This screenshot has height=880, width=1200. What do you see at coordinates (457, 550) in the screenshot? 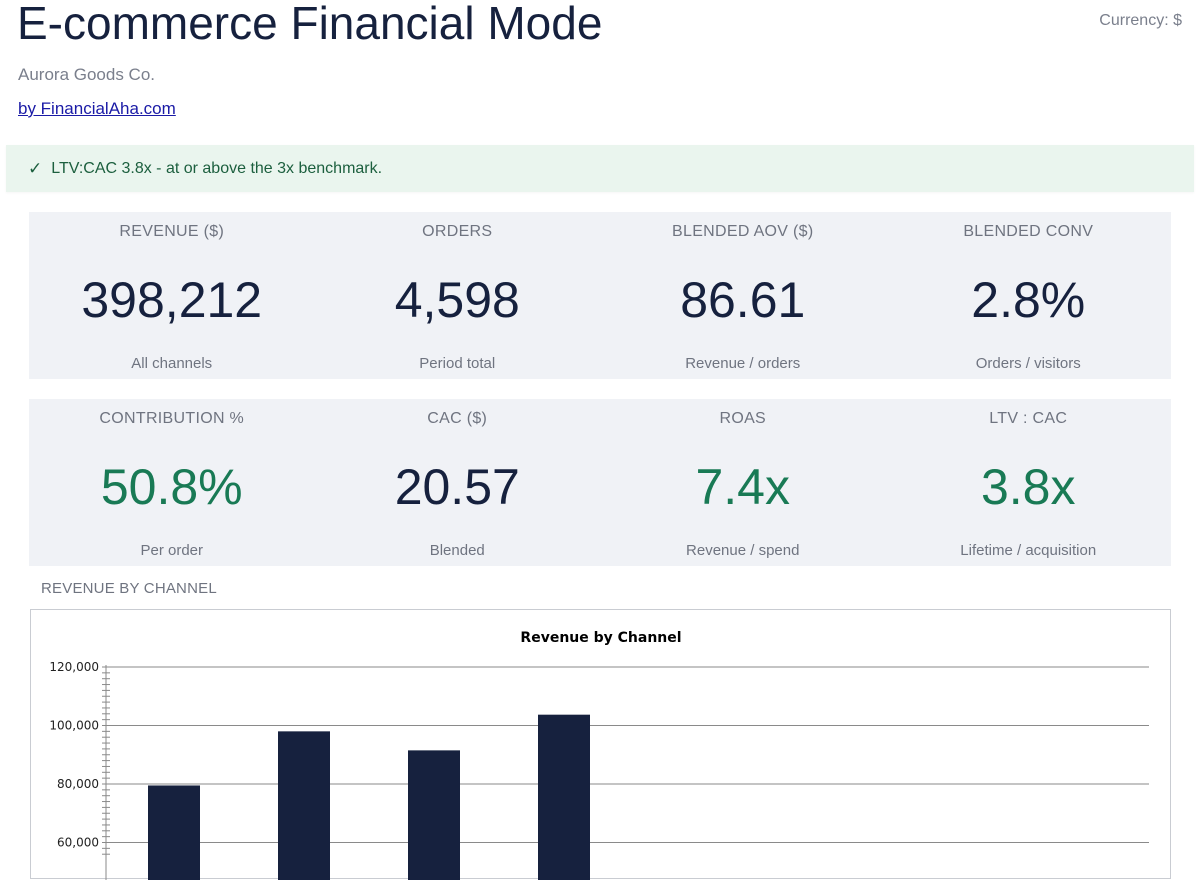
I see `kpi-subtext: Blended` at bounding box center [457, 550].